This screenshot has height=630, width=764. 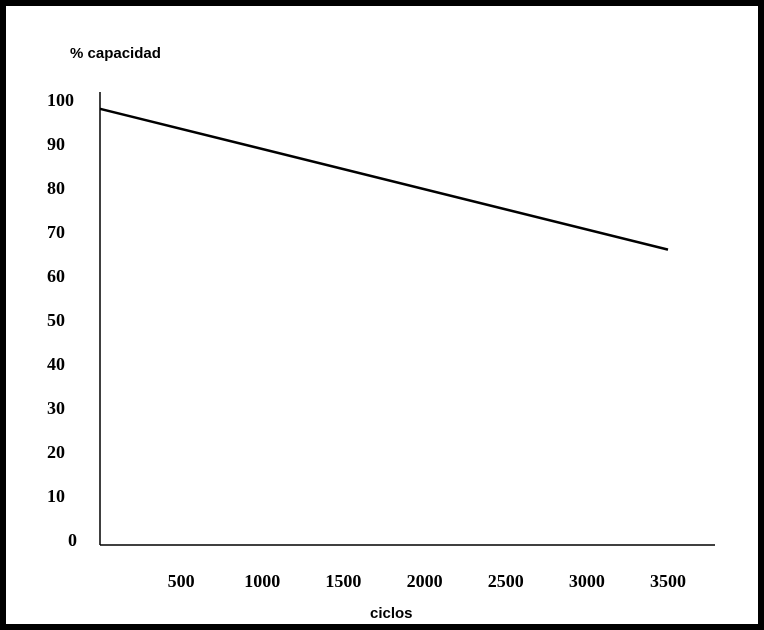 What do you see at coordinates (56, 144) in the screenshot?
I see `y-tick-label: 90` at bounding box center [56, 144].